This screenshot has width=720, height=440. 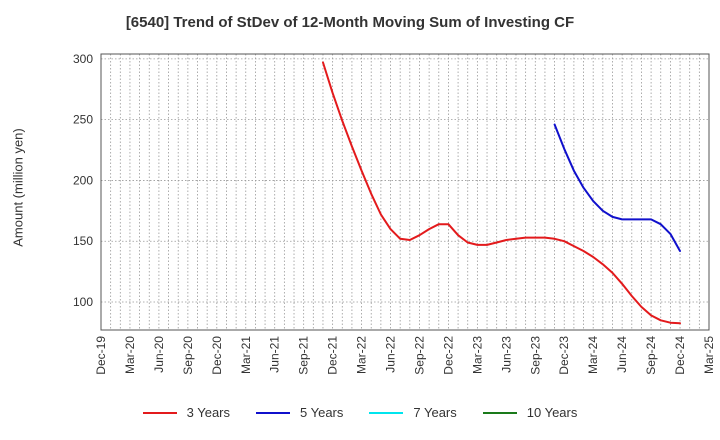 I want to click on legend-label: 7 Years, so click(x=435, y=412).